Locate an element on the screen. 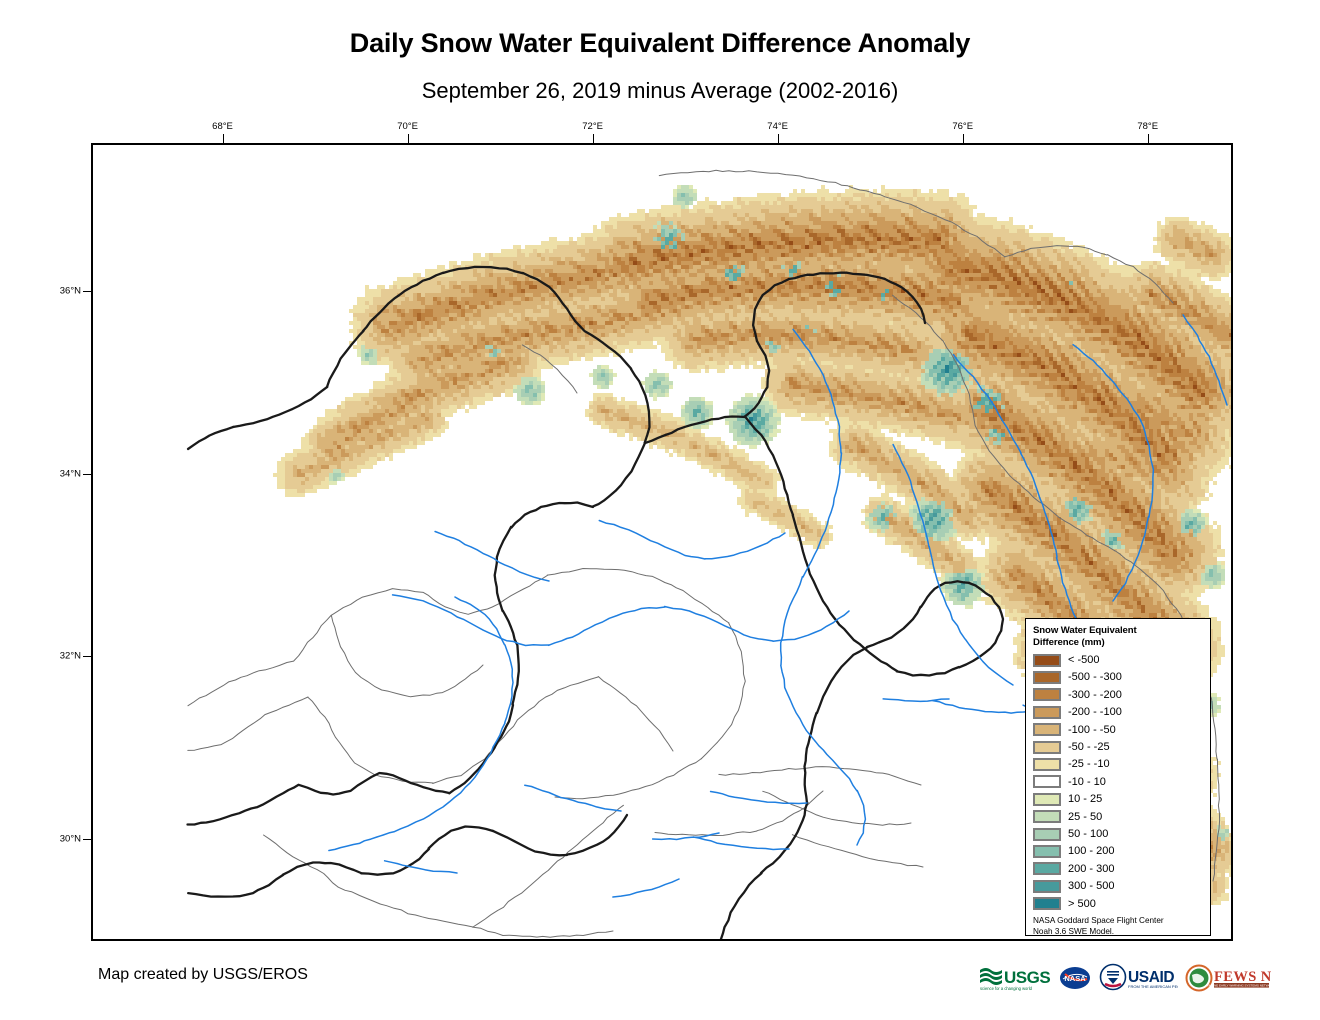 The width and height of the screenshot is (1320, 1020). latitude-tick-label: 30°N is located at coordinates (70, 839).